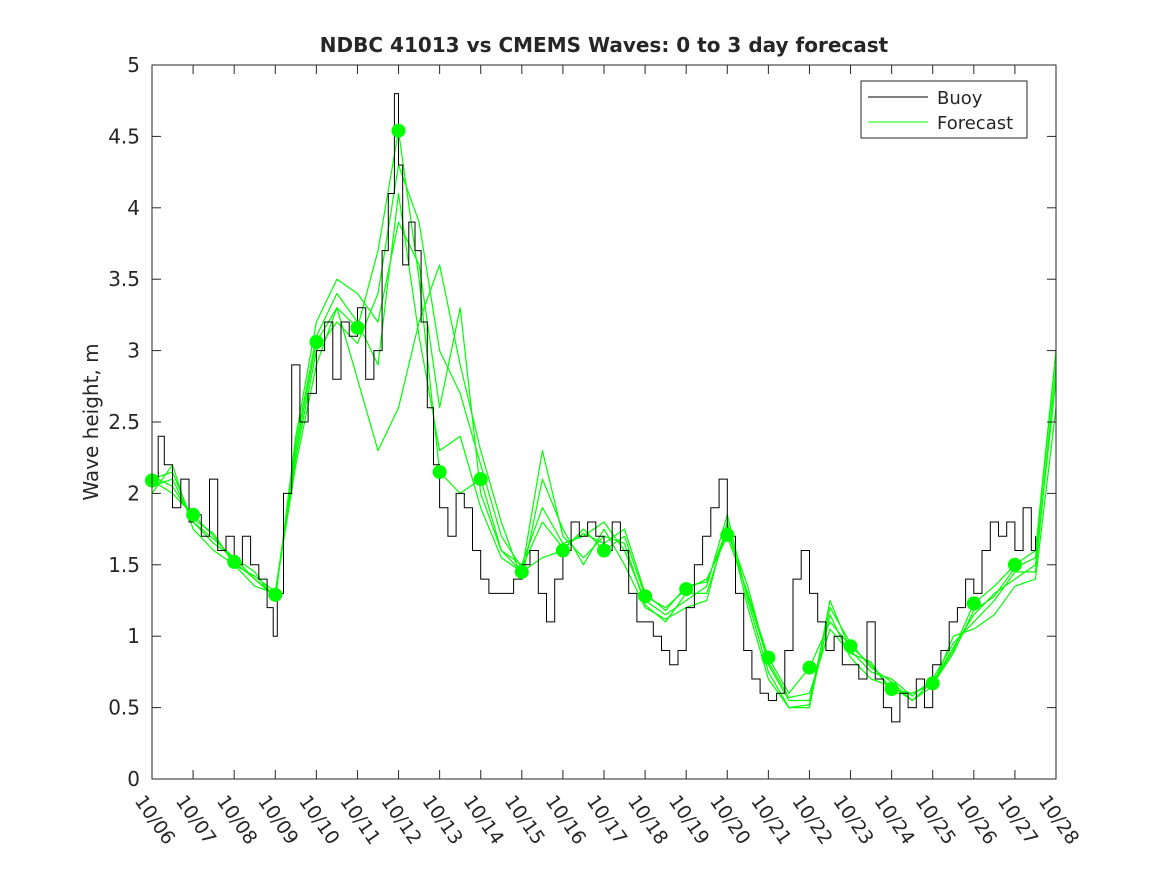 This screenshot has width=1167, height=879. What do you see at coordinates (960, 98) in the screenshot?
I see `legend-label-buoy: Buoy` at bounding box center [960, 98].